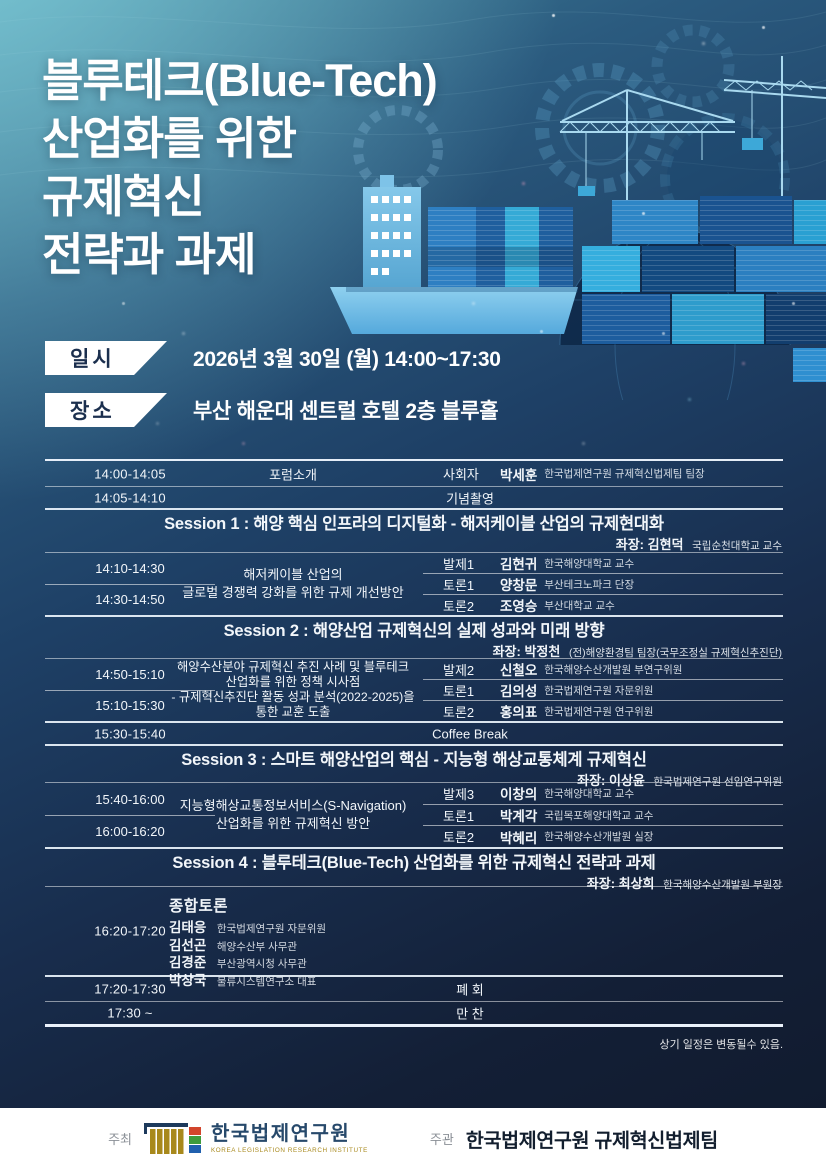 Image resolution: width=826 pixels, height=1169 pixels. I want to click on time-slot: 17:30 ~, so click(130, 1013).